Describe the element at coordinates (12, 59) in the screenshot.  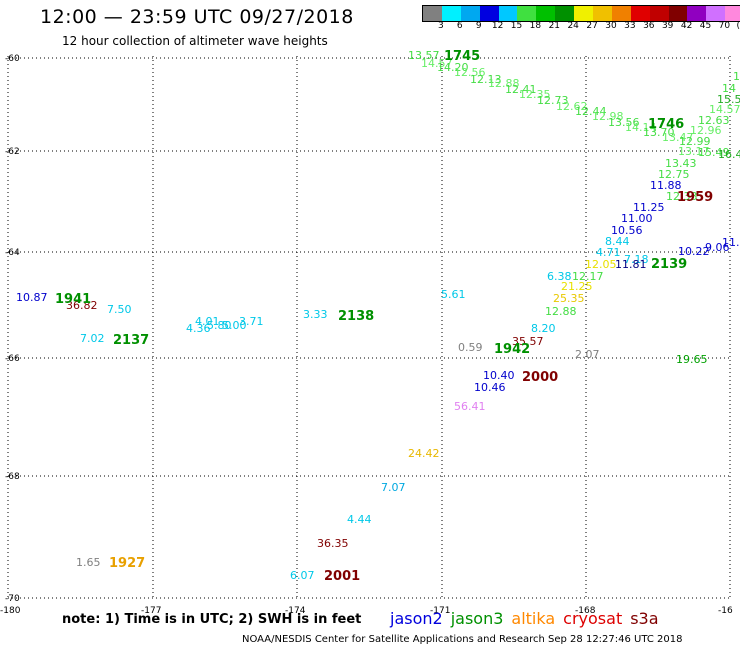
I see `lat-label: -60` at that location.